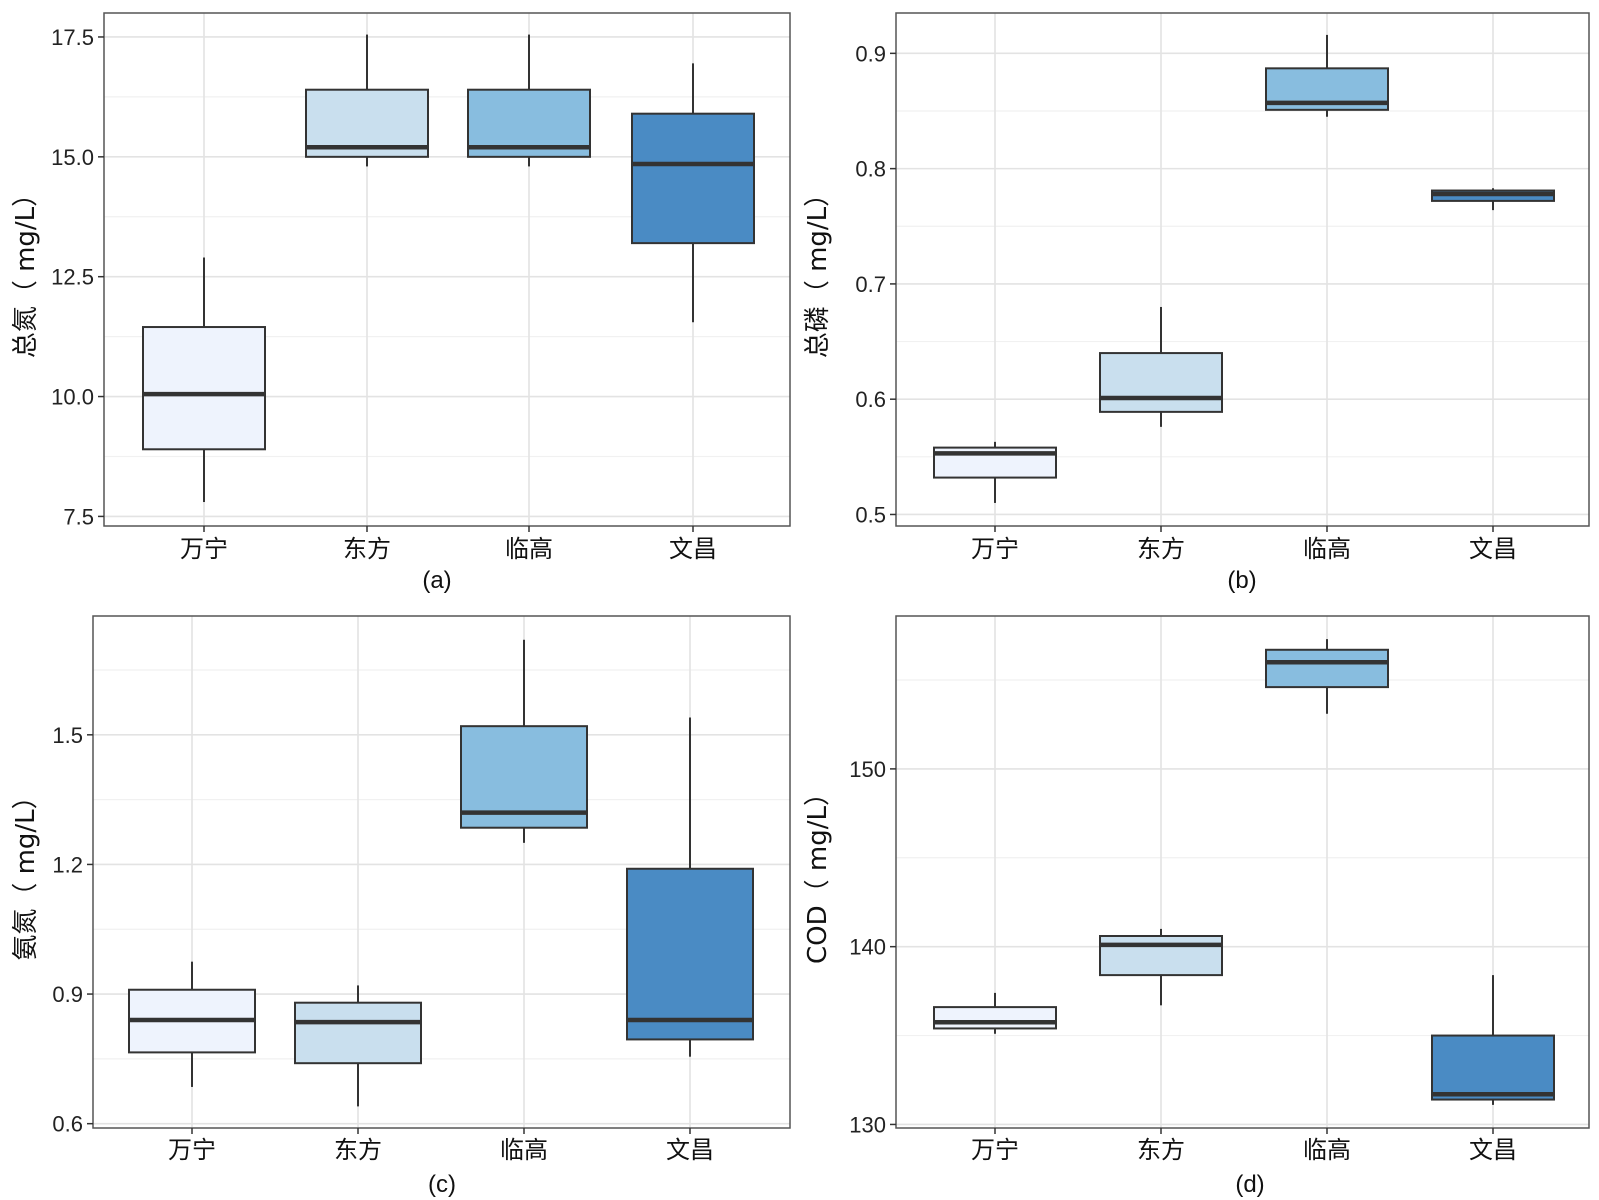  Describe the element at coordinates (870, 169) in the screenshot. I see `y-tick-label: 0.8` at that location.